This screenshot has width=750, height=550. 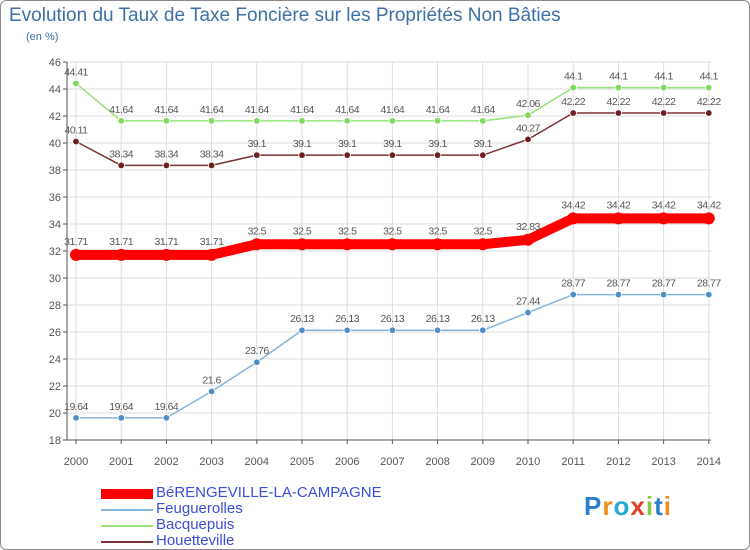 What do you see at coordinates (618, 462) in the screenshot?
I see `x-tick-label: 2012` at bounding box center [618, 462].